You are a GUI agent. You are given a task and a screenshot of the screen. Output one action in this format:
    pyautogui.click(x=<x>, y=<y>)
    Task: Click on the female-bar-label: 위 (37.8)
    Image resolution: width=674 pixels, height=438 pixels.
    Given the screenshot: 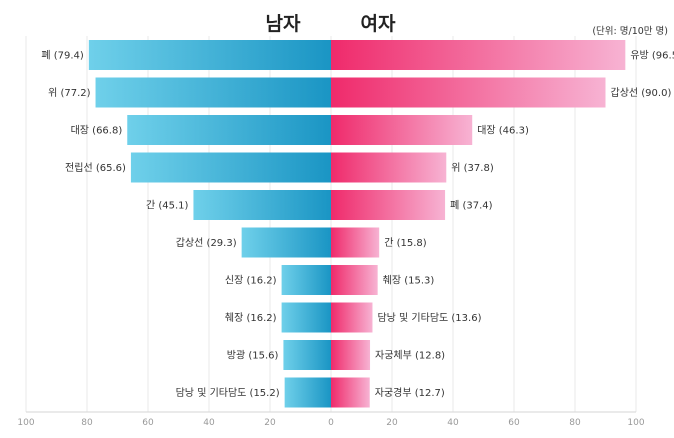 What is the action you would take?
    pyautogui.click(x=472, y=167)
    